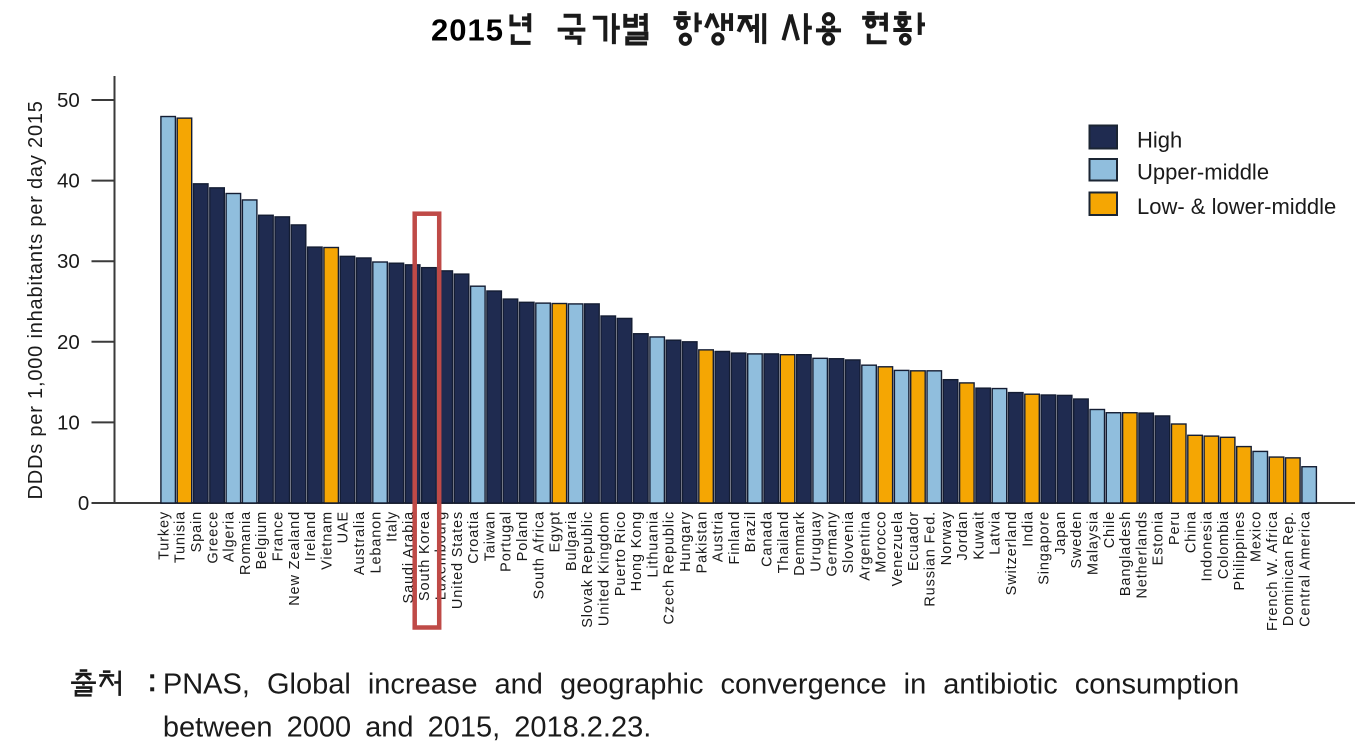  I want to click on svg-text: 40, so click(68, 181).